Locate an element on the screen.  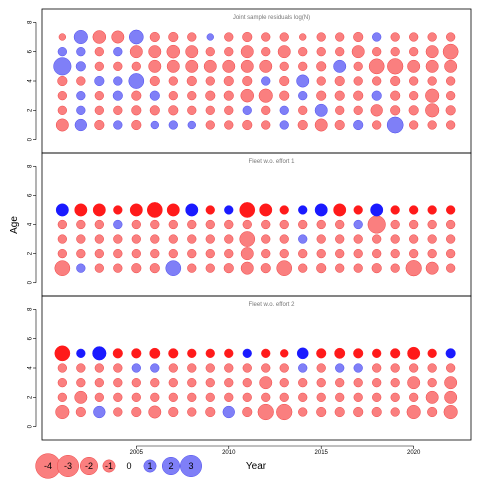
panel-title: Fleet w.o. effort 2 is located at coordinates (272, 305).